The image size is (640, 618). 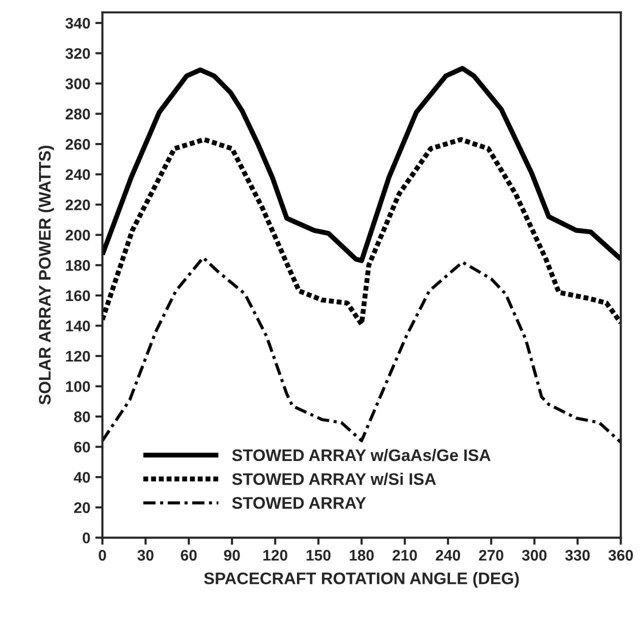 I want to click on x-tick-label: 90, so click(x=232, y=555).